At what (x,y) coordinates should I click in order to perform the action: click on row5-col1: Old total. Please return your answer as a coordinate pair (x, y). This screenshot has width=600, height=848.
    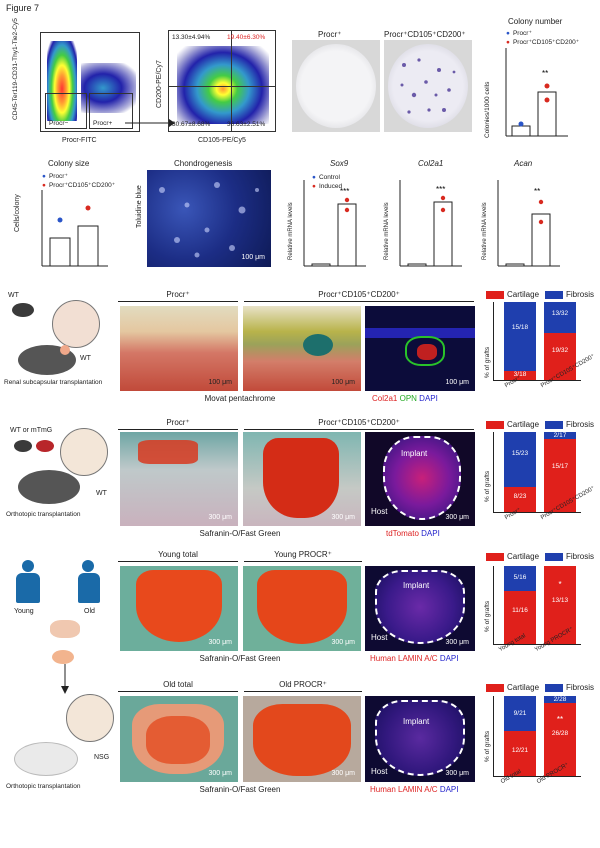
    Looking at the image, I should click on (178, 686).